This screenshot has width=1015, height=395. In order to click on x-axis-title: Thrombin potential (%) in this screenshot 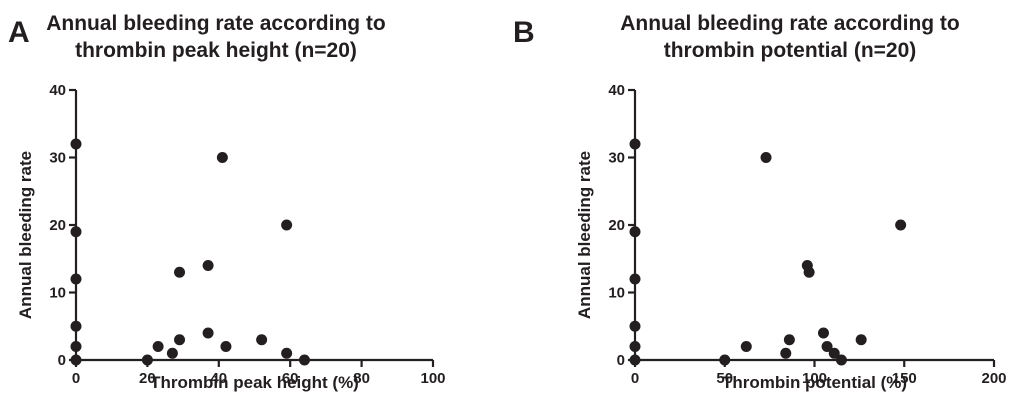, I will do `click(814, 382)`.